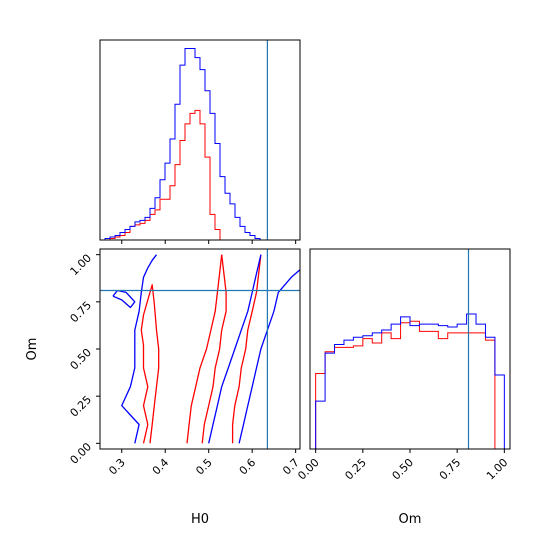 This screenshot has width=550, height=550. Describe the element at coordinates (209, 242) in the screenshot. I see `h0-histogram-ticks` at that location.